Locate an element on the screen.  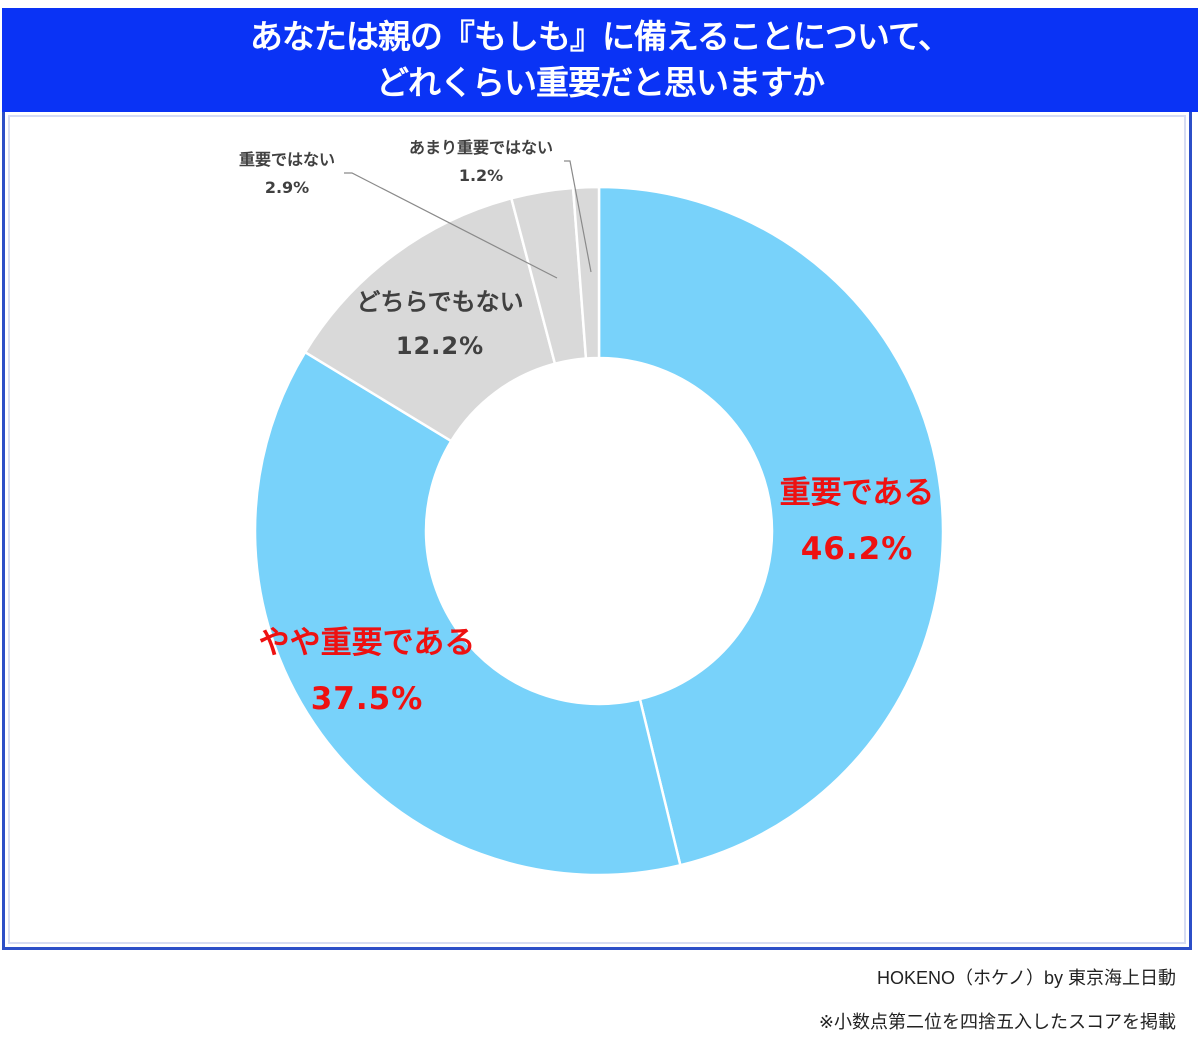
source-credit: HOKENO（ホケノ）by 東京海上日動 is located at coordinates (1026, 978).